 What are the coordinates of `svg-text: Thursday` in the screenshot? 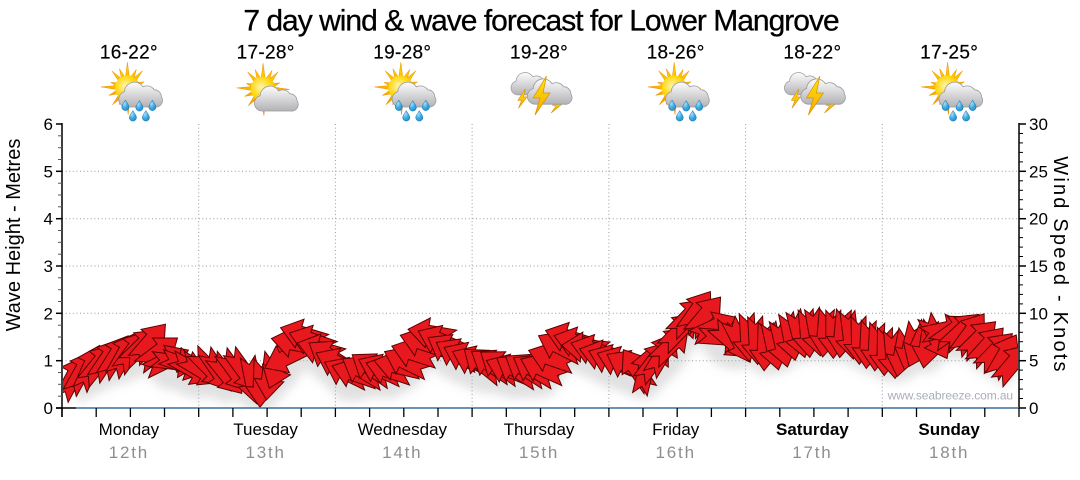 It's located at (539, 429).